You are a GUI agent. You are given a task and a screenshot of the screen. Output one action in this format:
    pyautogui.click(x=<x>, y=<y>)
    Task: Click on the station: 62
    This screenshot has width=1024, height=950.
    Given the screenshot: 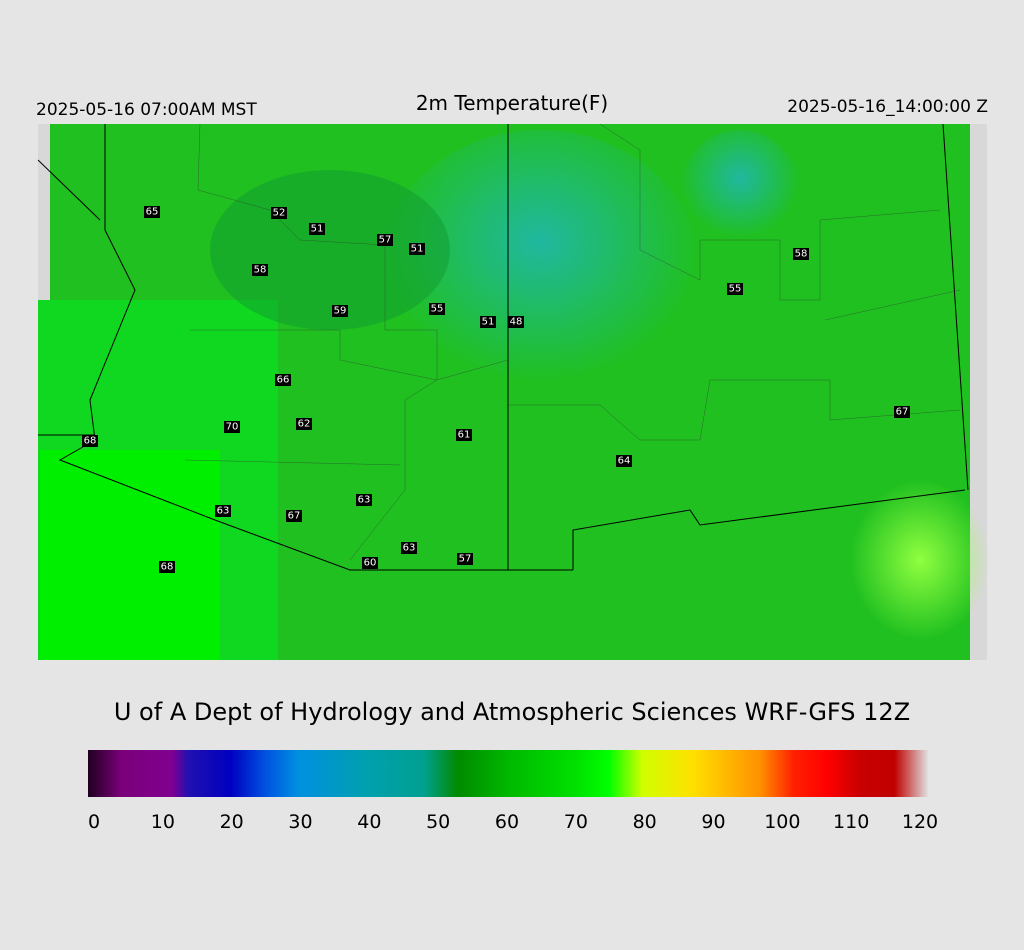 What is the action you would take?
    pyautogui.click(x=304, y=424)
    